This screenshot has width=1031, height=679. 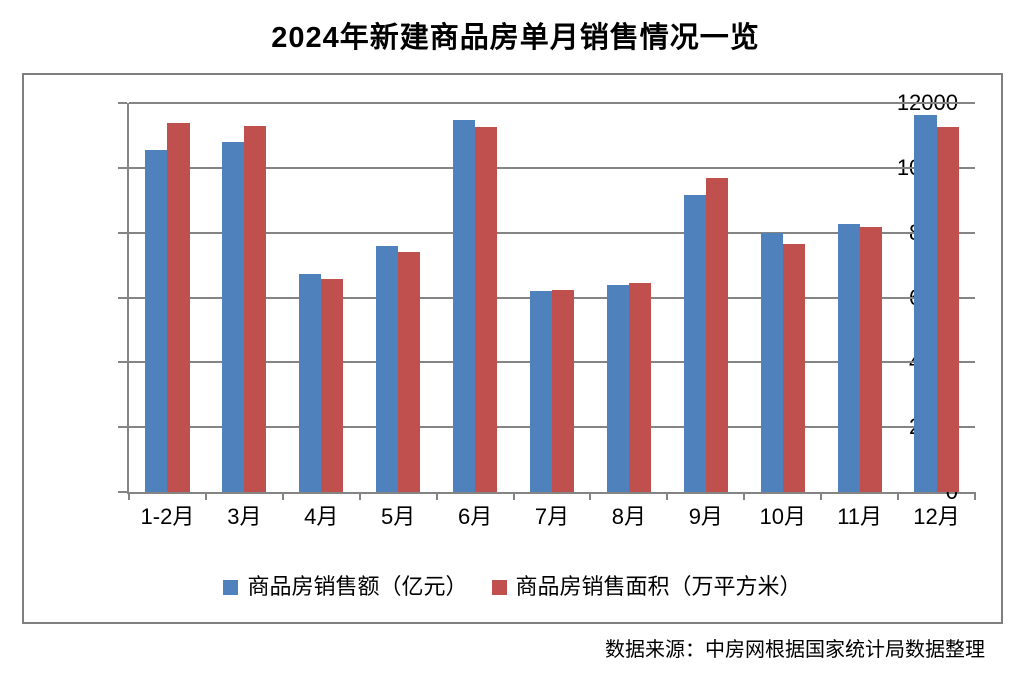 I want to click on legend-swatch-blue, so click(x=231, y=587).